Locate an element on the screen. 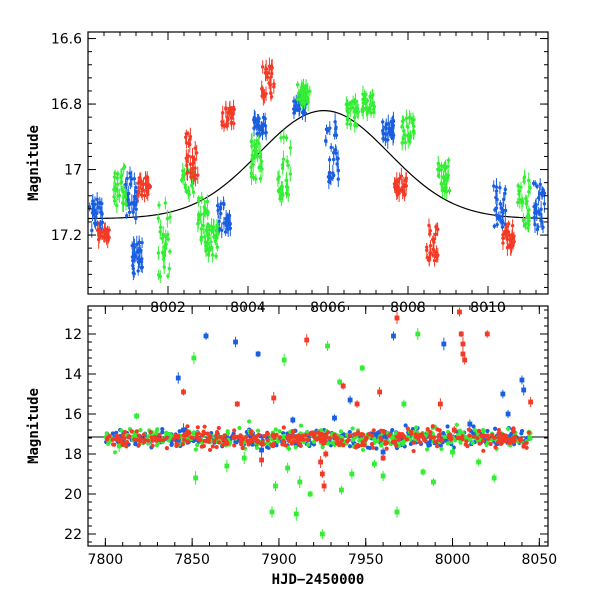  x-tick-label: 7950 is located at coordinates (366, 560).